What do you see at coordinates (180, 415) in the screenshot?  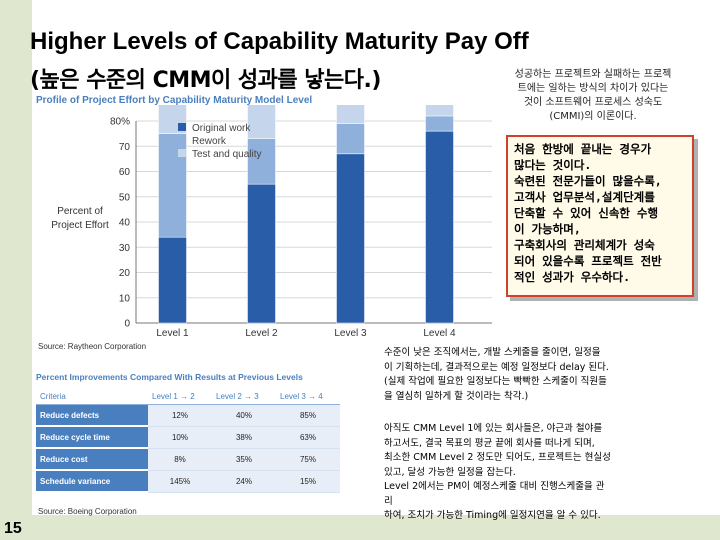 I see `table-cell: 12%` at bounding box center [180, 415].